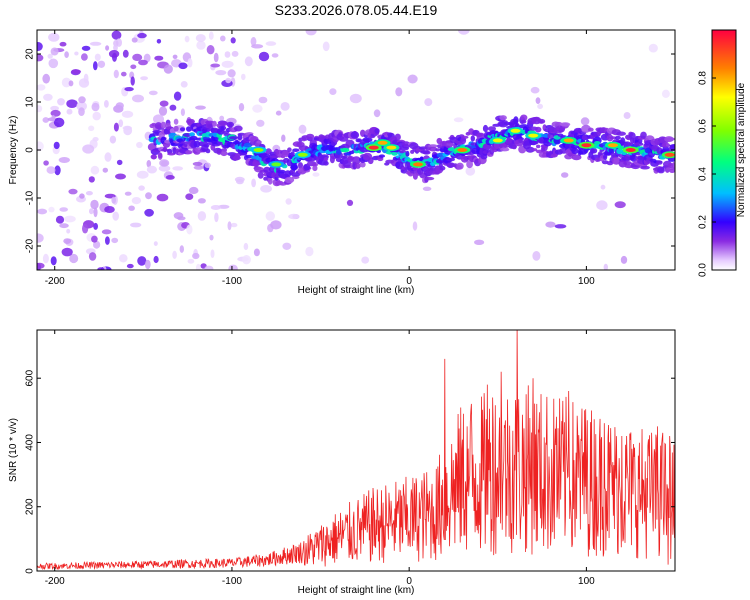 The image size is (750, 600). Describe the element at coordinates (30, 245) in the screenshot. I see `spectrogram-ytick-label: -20` at that location.